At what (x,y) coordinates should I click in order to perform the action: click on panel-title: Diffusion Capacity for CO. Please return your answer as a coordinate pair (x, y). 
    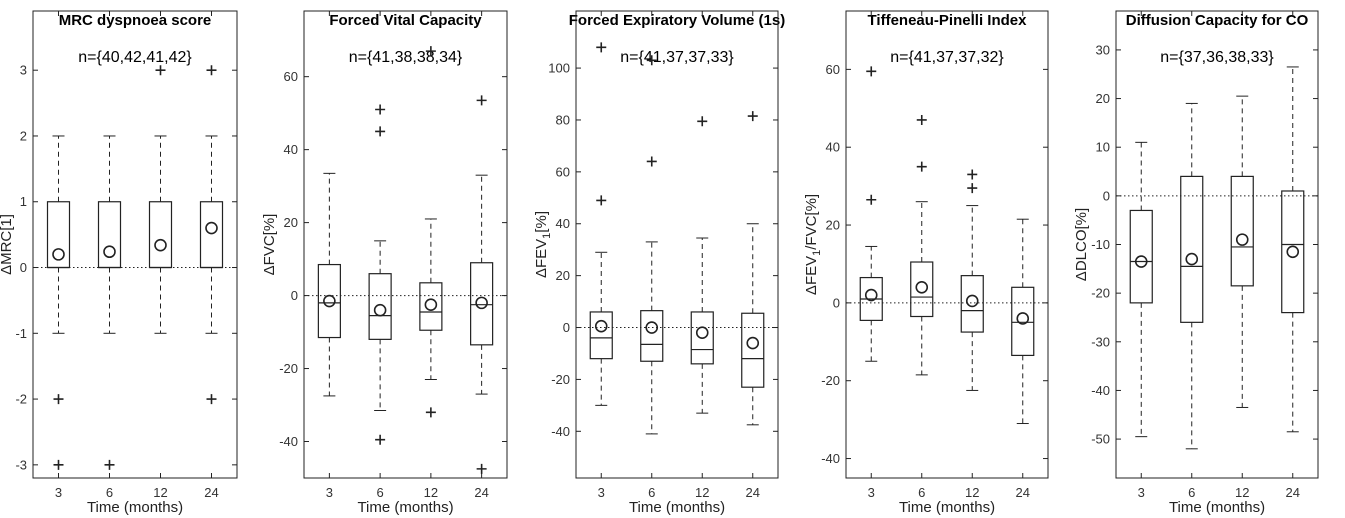
    Looking at the image, I should click on (1217, 20).